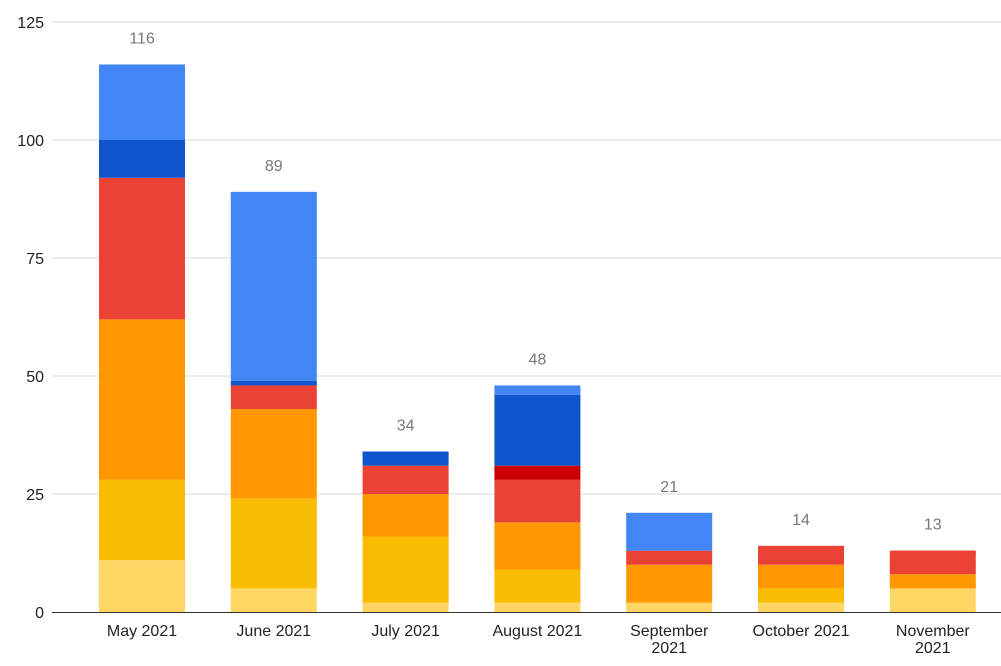  Describe the element at coordinates (35, 259) in the screenshot. I see `y-tick-label: 75` at that location.